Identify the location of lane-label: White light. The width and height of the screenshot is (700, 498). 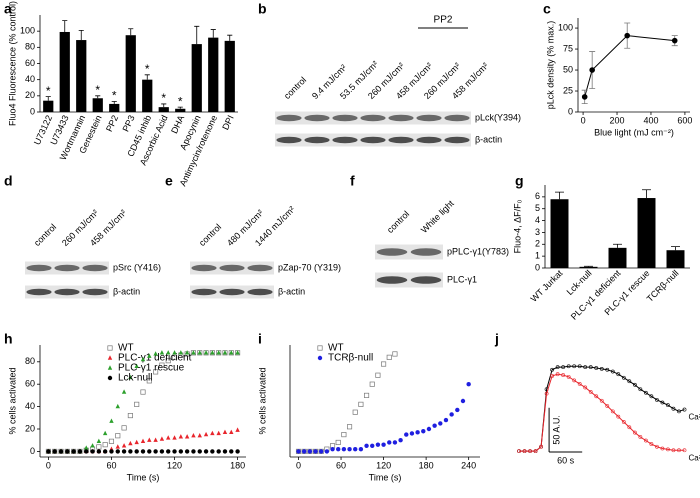
(437, 216).